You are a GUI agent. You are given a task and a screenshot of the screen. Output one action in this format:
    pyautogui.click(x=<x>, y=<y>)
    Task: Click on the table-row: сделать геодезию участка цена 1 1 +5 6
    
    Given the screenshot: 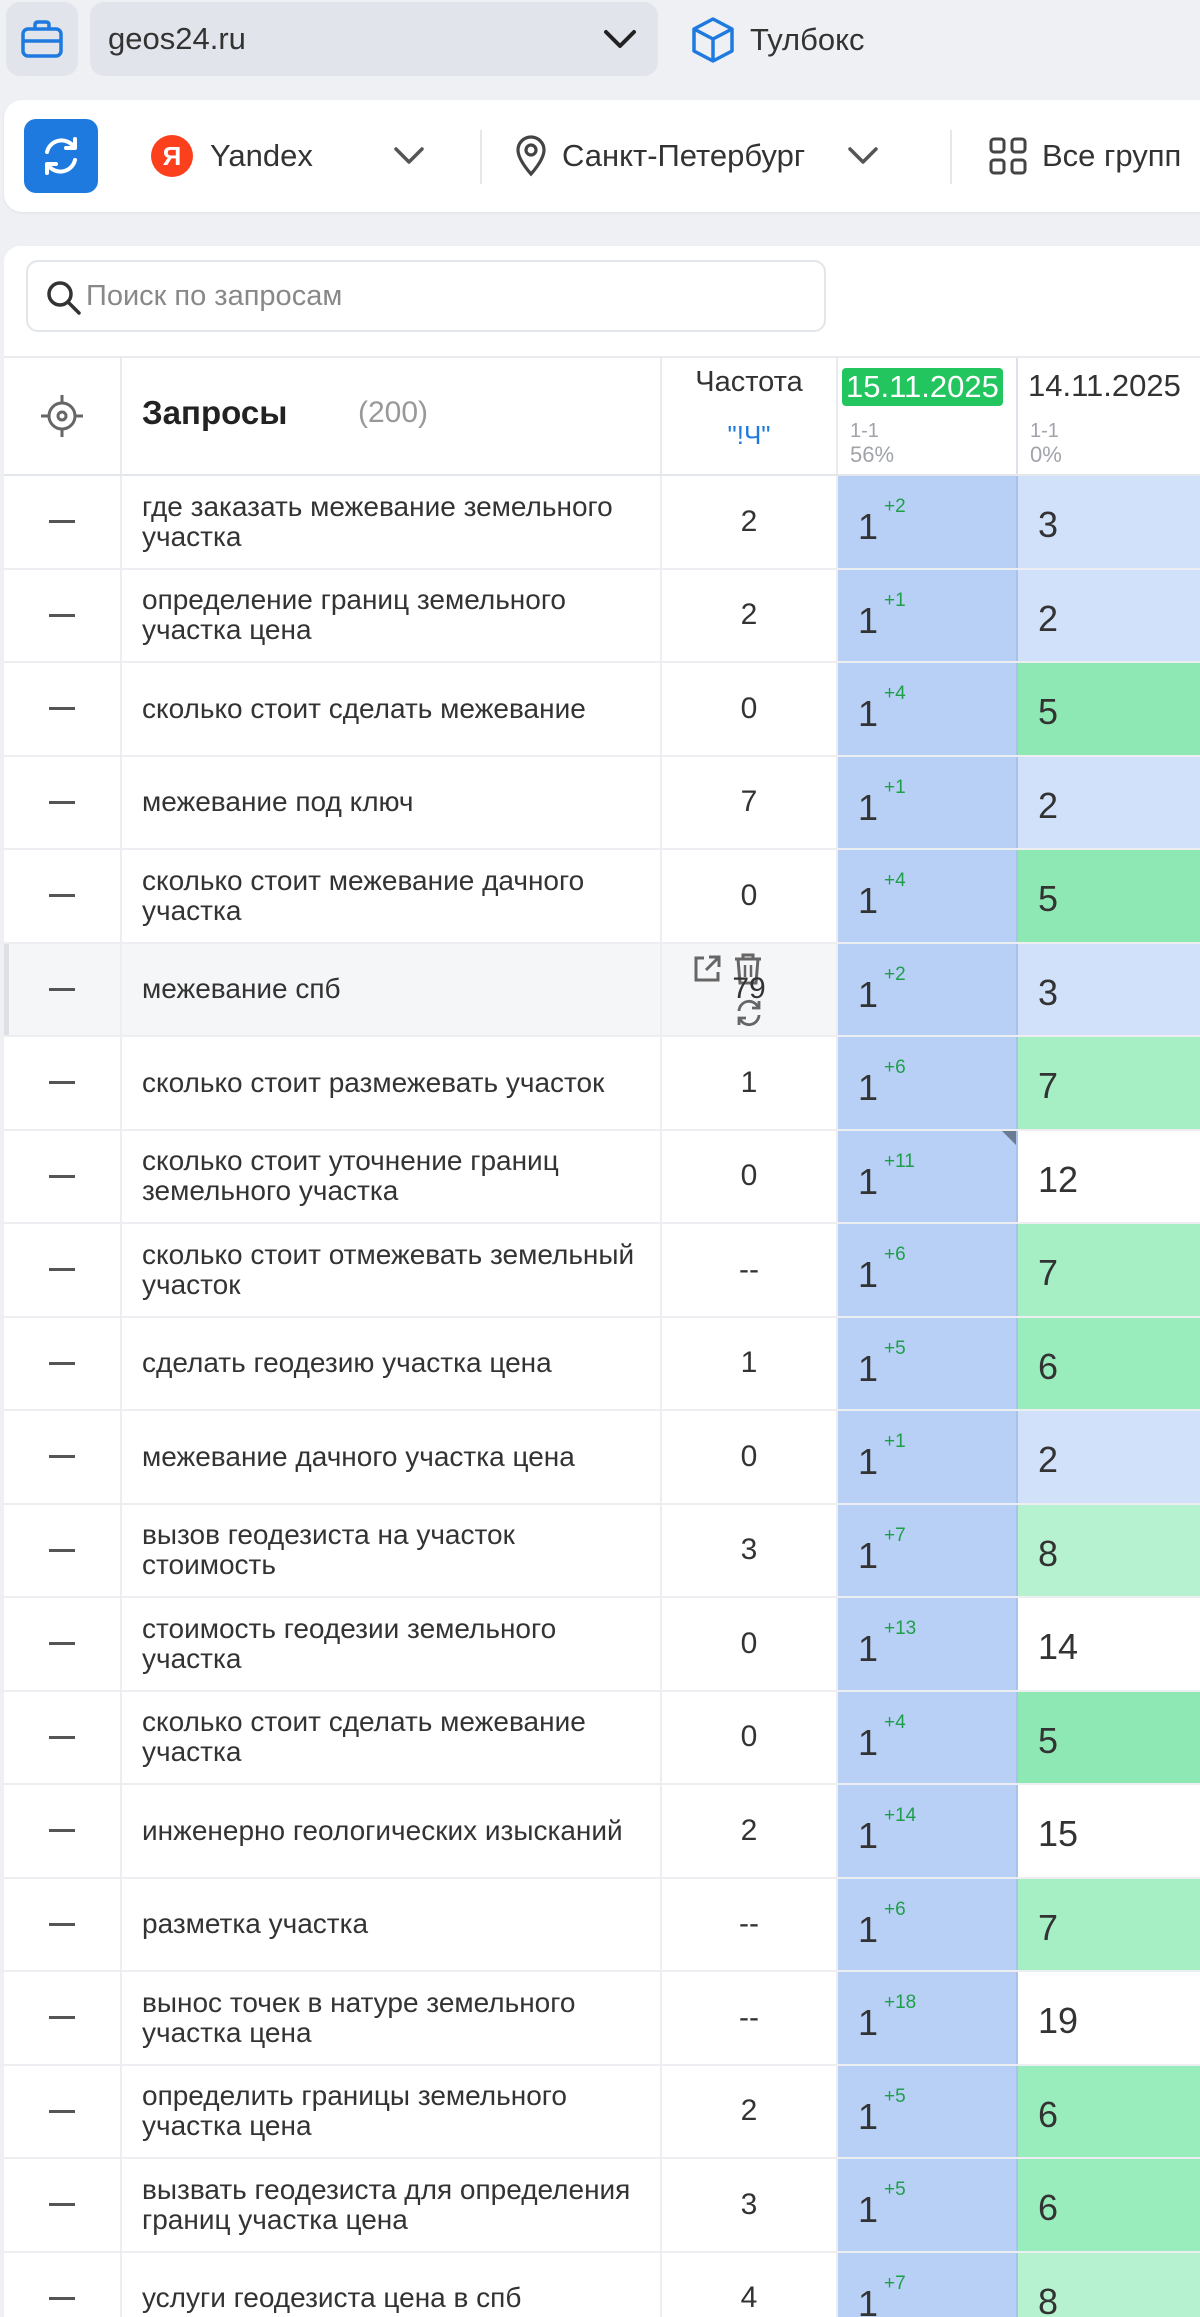 What is the action you would take?
    pyautogui.click(x=602, y=1364)
    